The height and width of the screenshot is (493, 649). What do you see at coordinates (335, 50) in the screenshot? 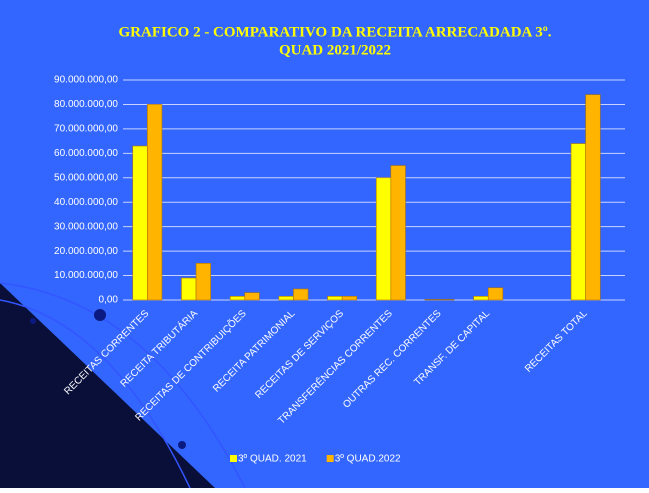
I see `chart-title: QUAD 2021/2022` at bounding box center [335, 50].